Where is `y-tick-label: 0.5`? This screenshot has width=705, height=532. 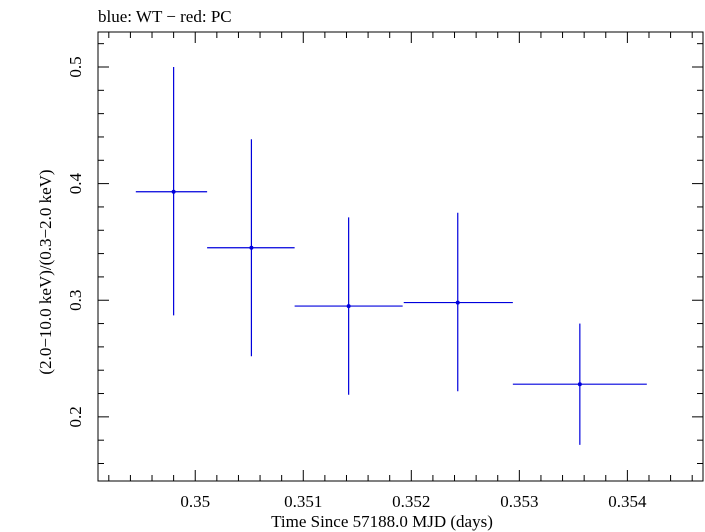 y-tick-label: 0.5 is located at coordinates (75, 66).